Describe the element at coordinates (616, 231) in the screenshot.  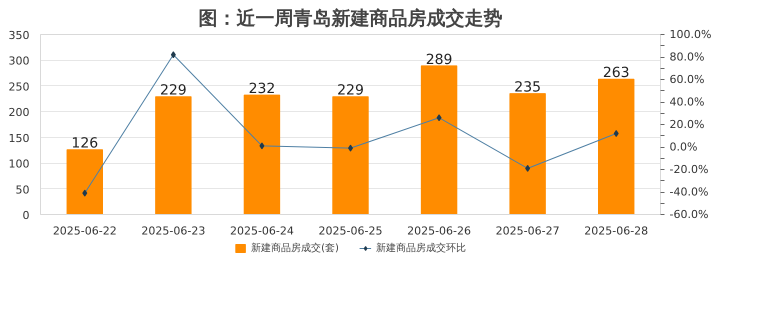
I see `x-tick-label: 2025-06-28` at that location.